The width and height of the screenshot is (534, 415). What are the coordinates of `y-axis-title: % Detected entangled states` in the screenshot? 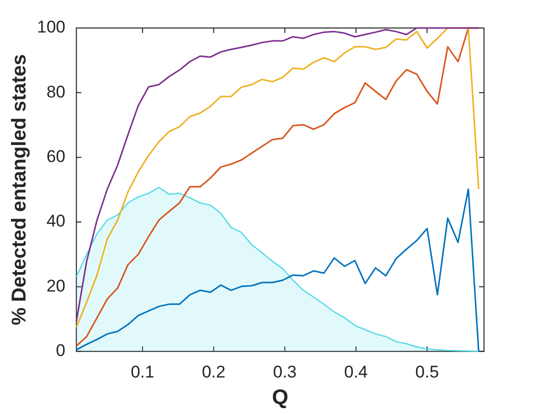 It's located at (19, 190).